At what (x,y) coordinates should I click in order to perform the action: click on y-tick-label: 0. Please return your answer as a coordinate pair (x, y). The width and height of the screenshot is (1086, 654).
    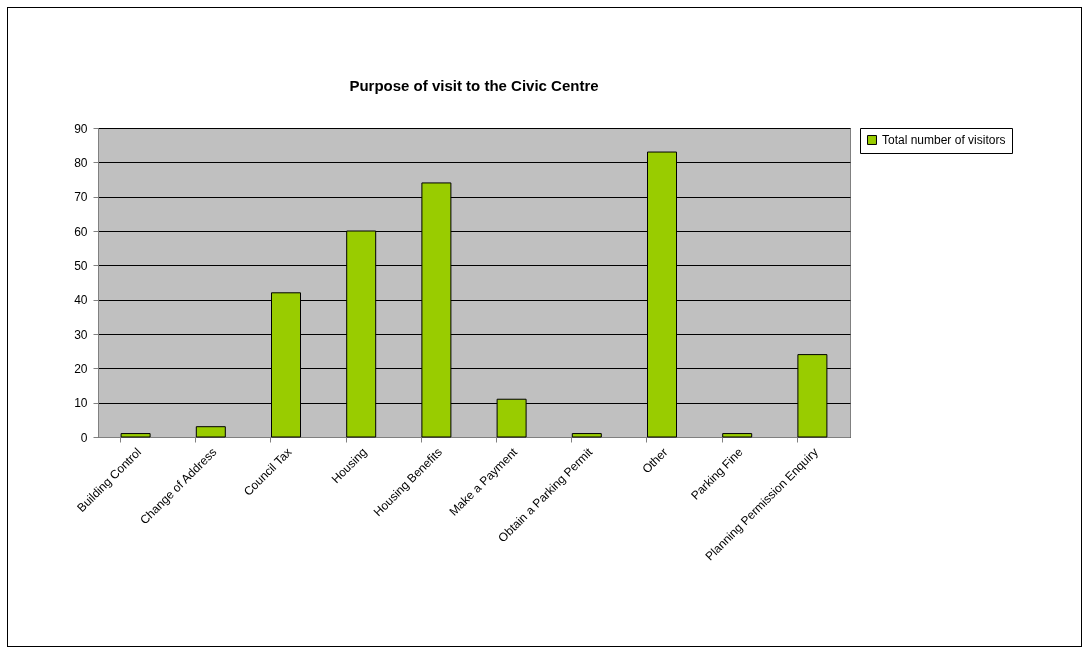
    Looking at the image, I should click on (84, 437).